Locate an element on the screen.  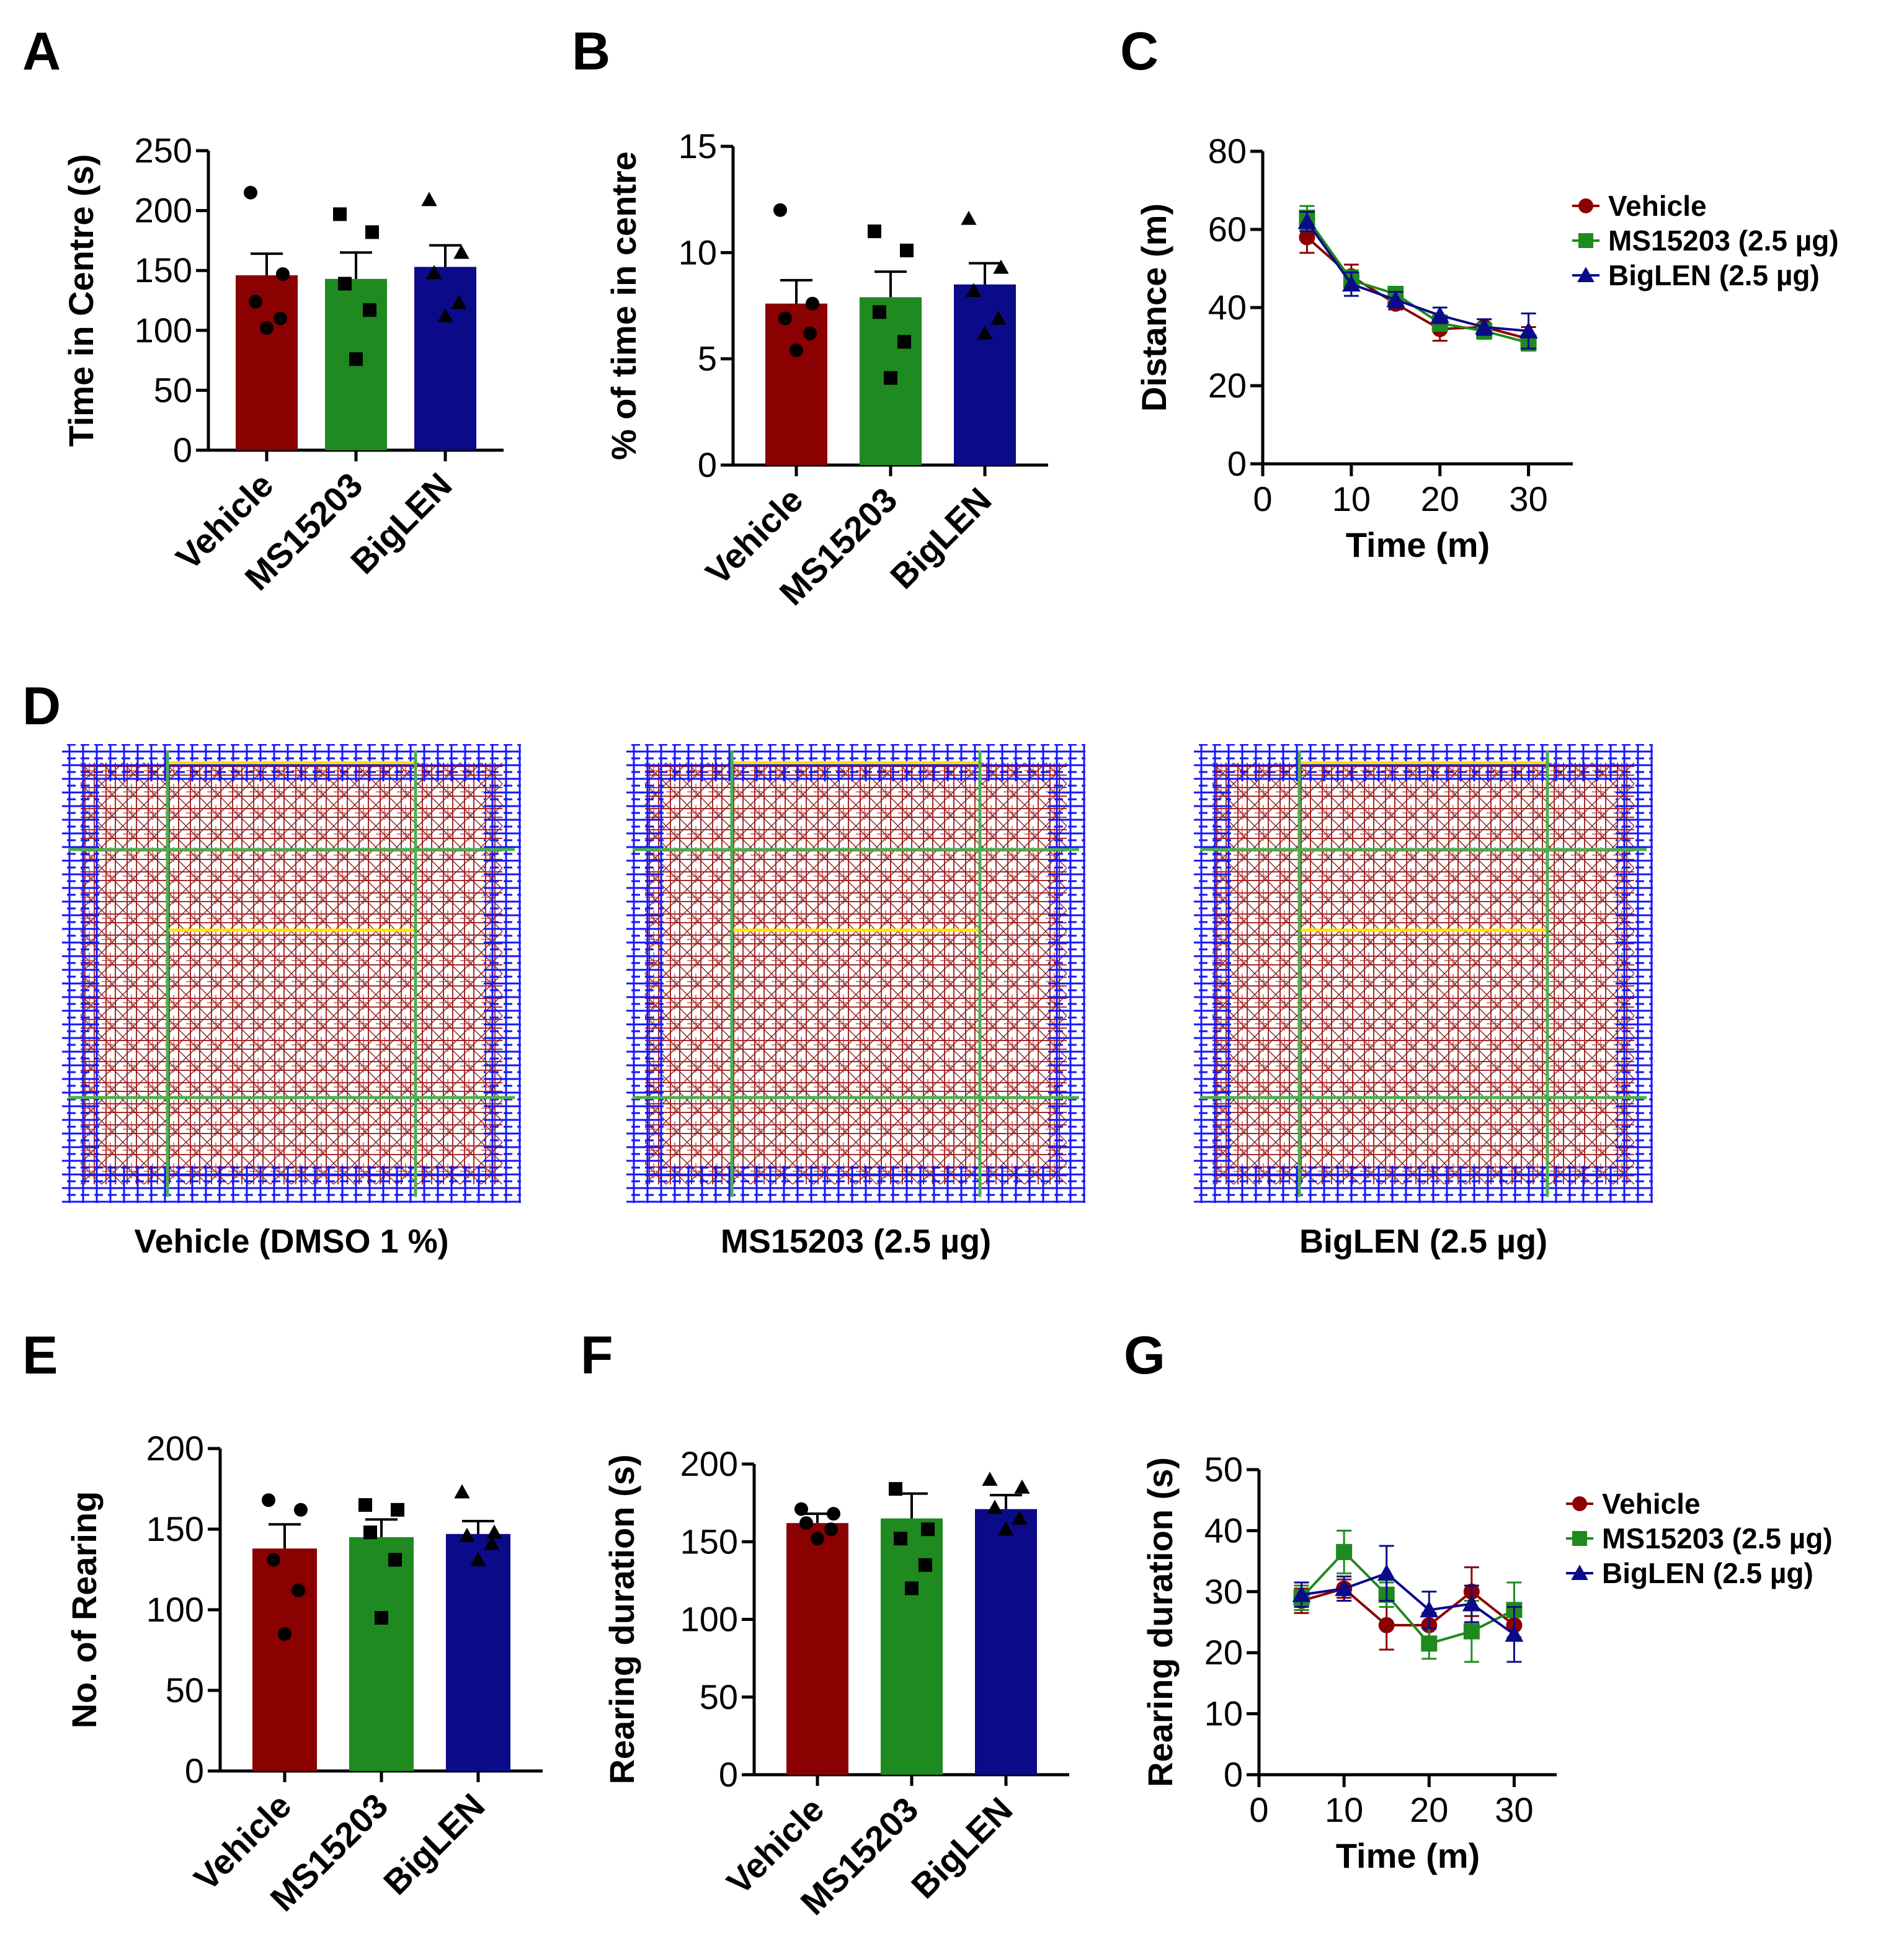
y-axis-label: % of time in centre is located at coordinates (623, 305).